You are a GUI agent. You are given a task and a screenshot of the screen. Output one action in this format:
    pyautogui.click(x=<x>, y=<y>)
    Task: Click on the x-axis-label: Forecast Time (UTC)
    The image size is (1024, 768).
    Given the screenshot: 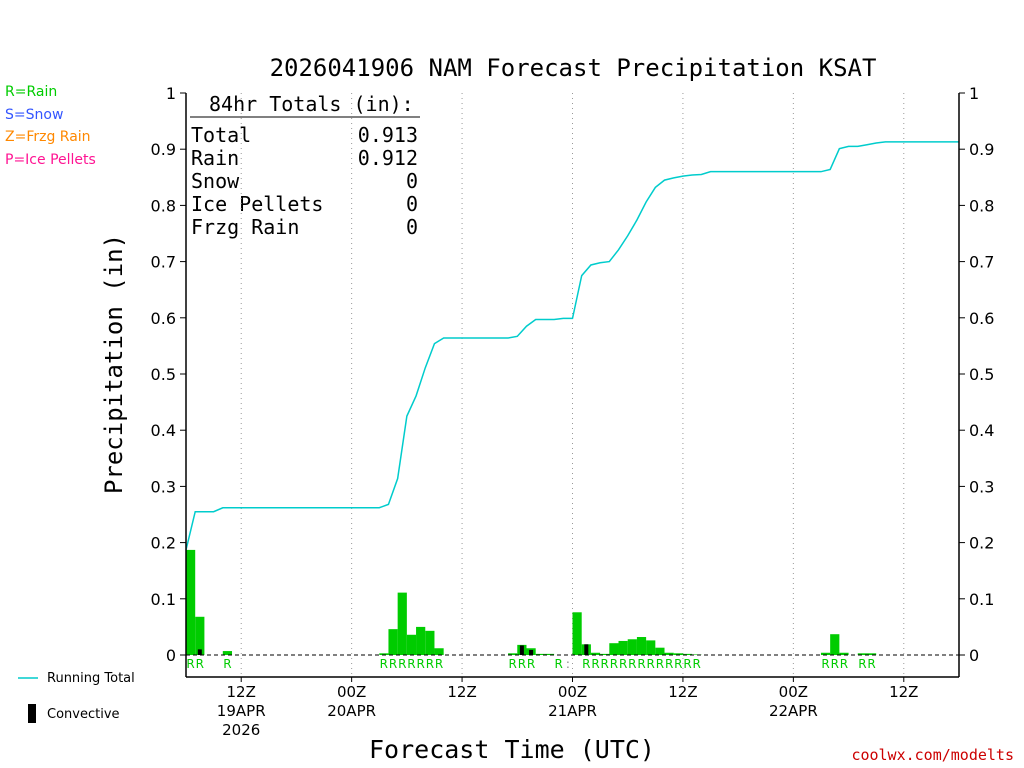 What is the action you would take?
    pyautogui.click(x=512, y=749)
    